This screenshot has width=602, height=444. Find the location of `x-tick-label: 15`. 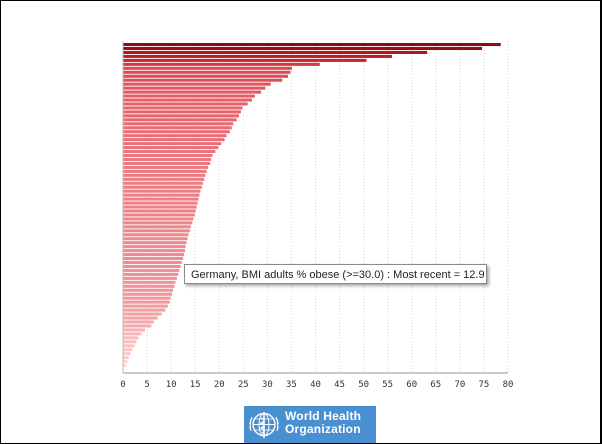

x-tick-label: 15 is located at coordinates (195, 385).